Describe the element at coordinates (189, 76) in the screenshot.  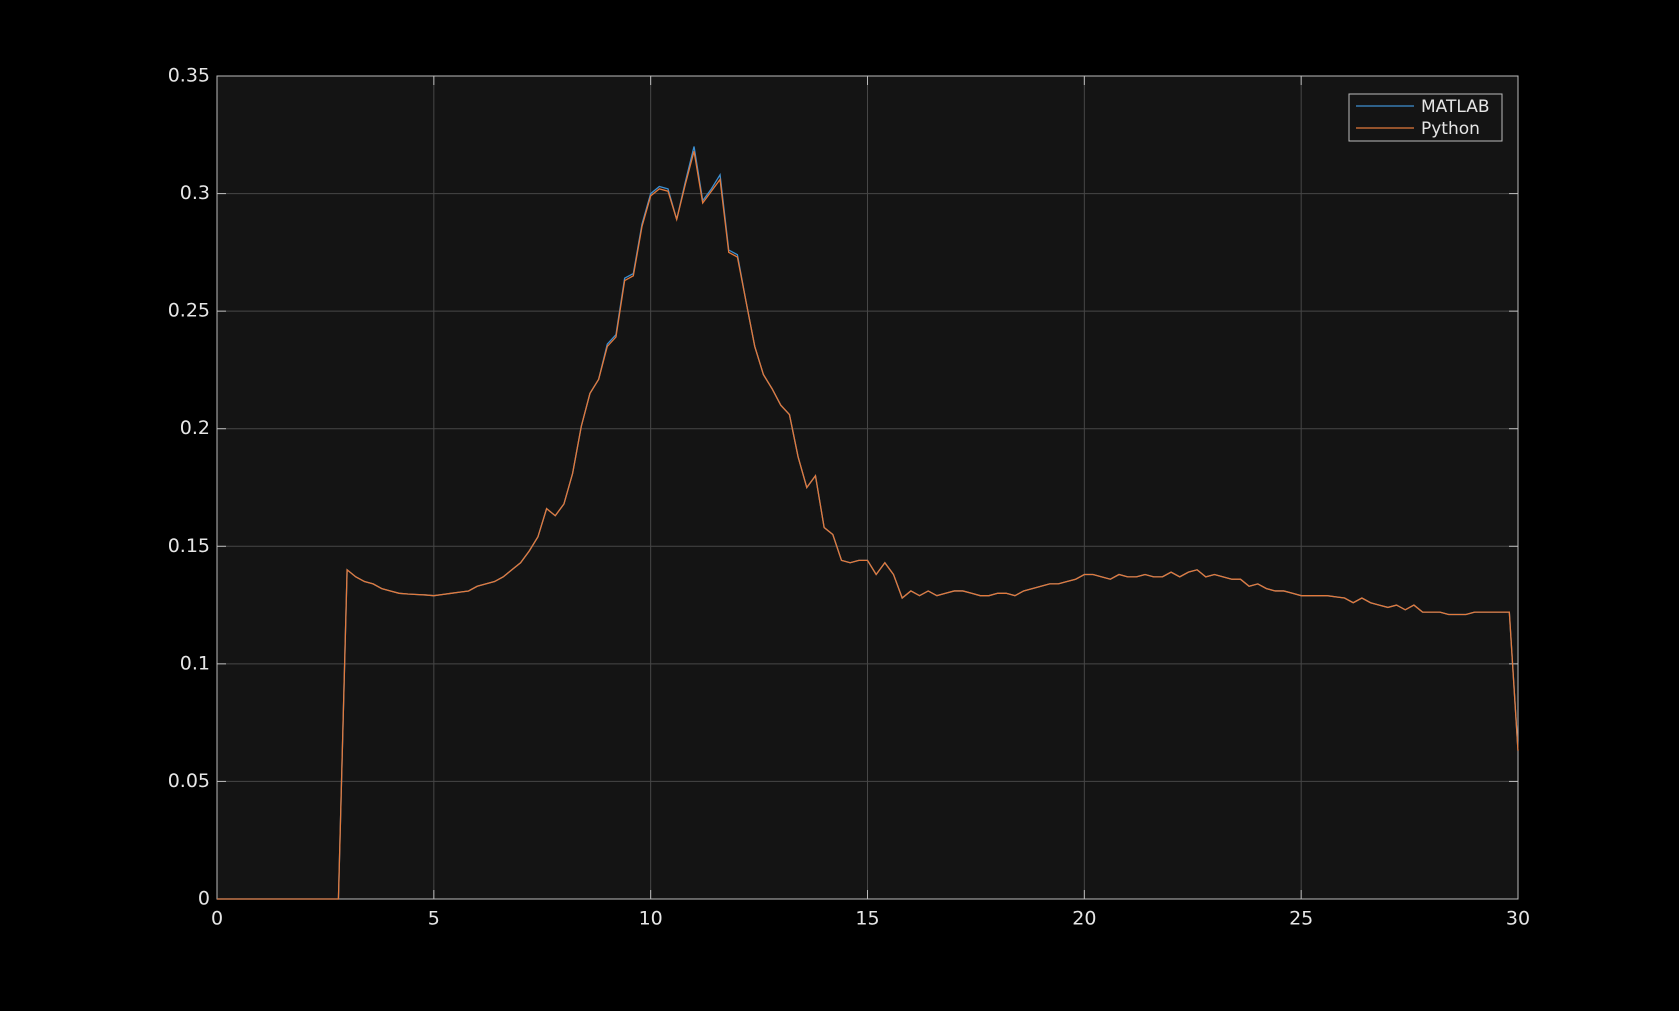
I see `y-tick-label: 0.35` at that location.